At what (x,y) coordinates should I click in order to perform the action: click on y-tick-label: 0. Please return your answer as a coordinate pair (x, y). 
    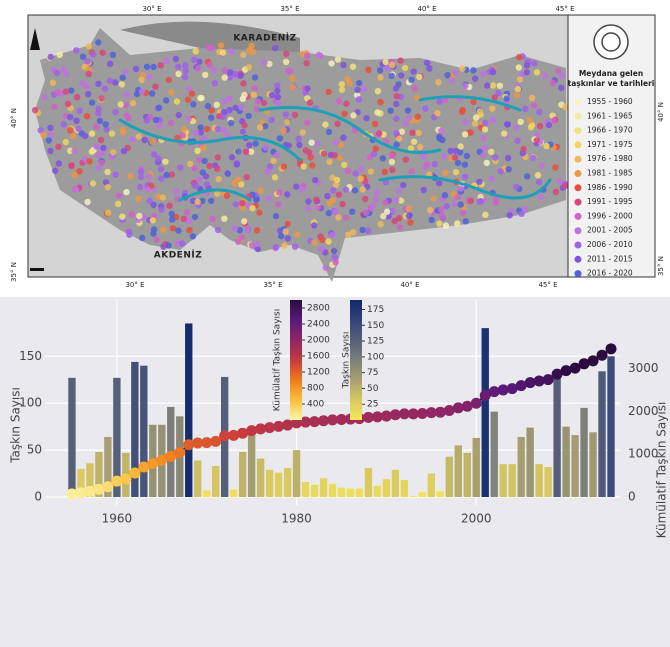
    Looking at the image, I should click on (38, 497).